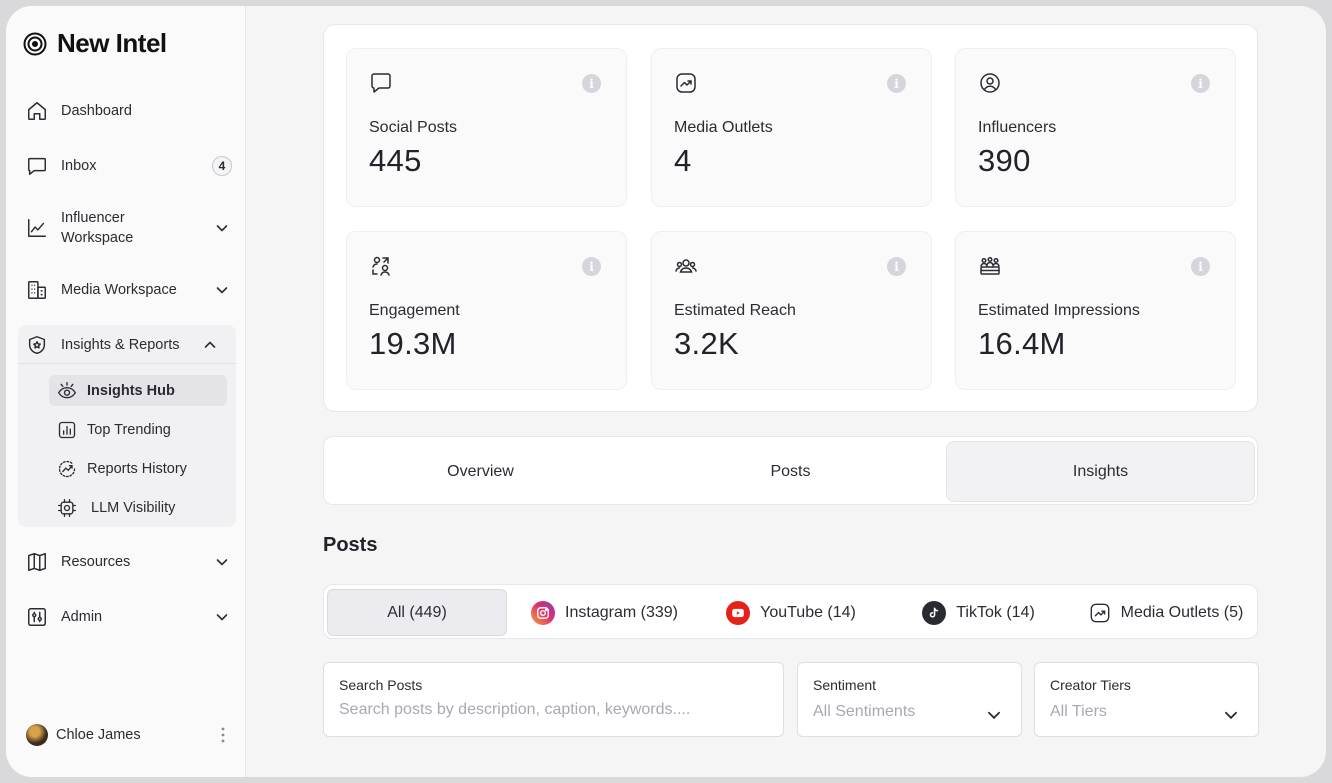 The height and width of the screenshot is (783, 1332). I want to click on target-logo-icon, so click(35, 43).